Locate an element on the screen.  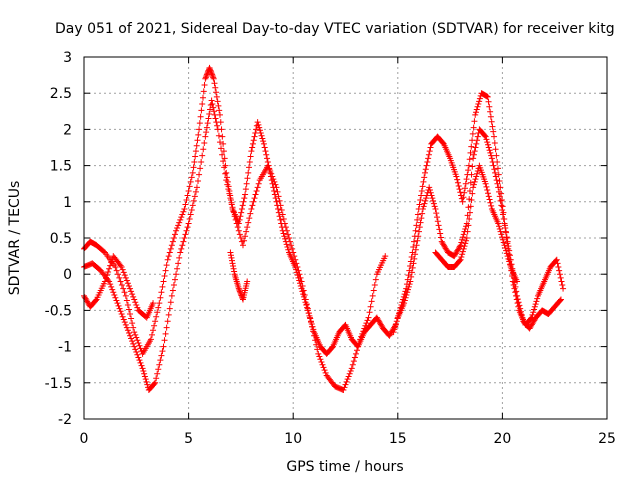
y-tick-label: 1 is located at coordinates (67, 203).